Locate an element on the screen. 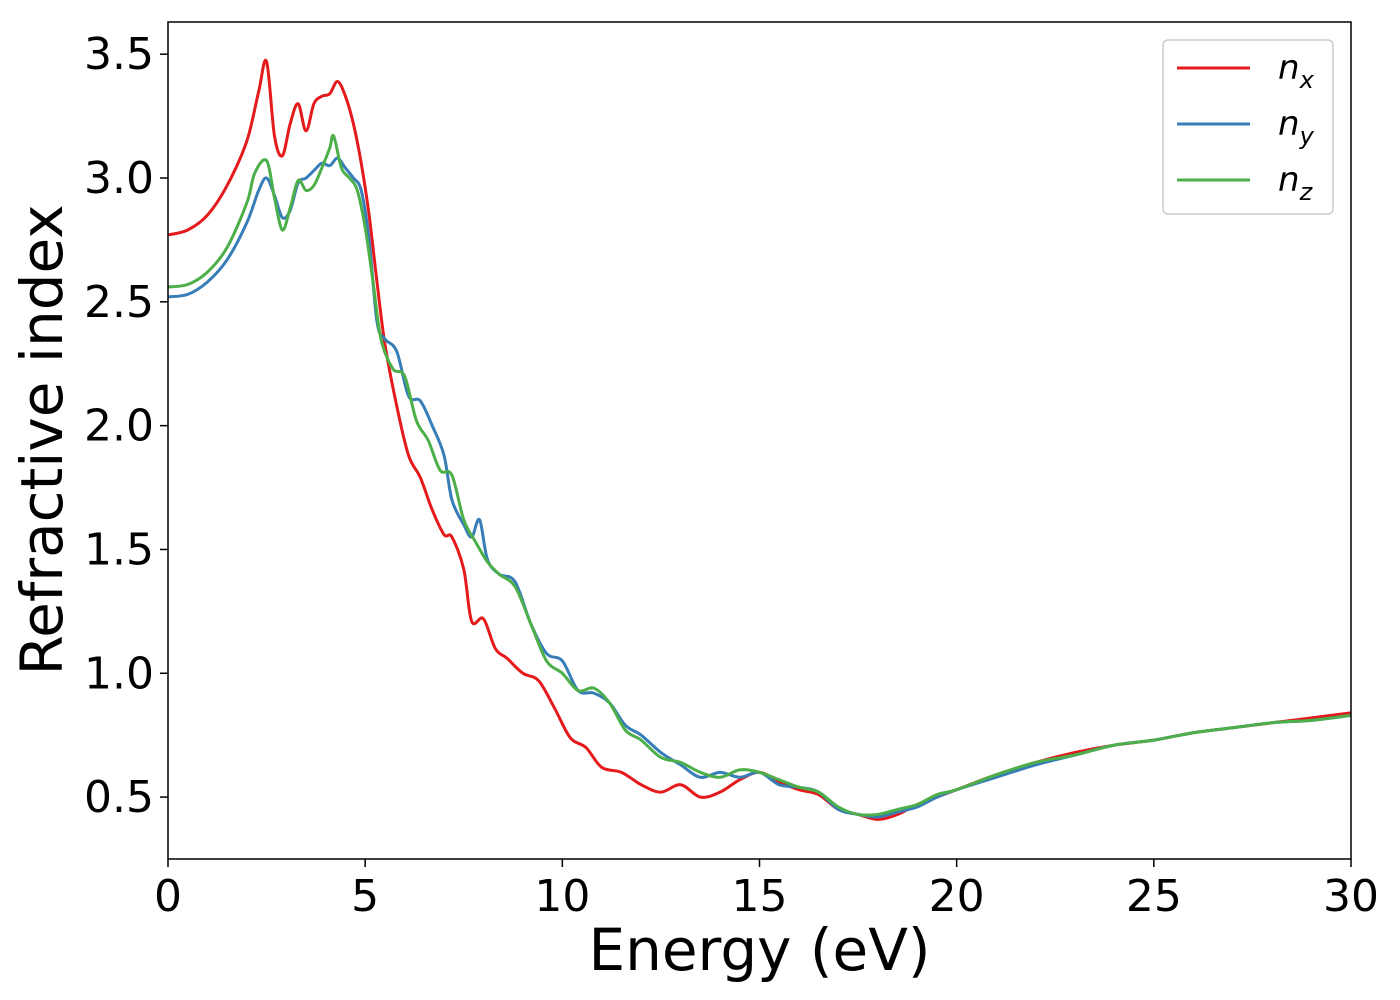 This screenshot has width=1400, height=1000. legend-label-x: nx is located at coordinates (1296, 71).